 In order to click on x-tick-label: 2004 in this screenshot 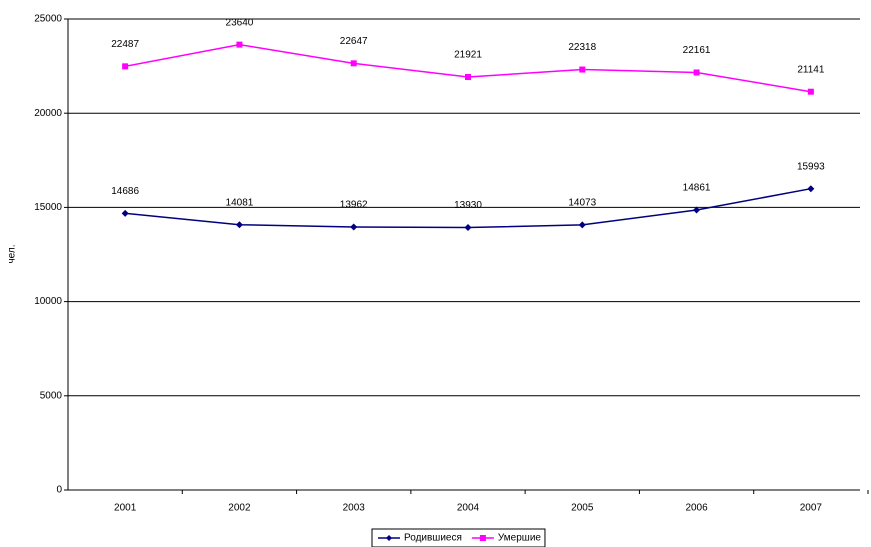, I will do `click(468, 508)`.